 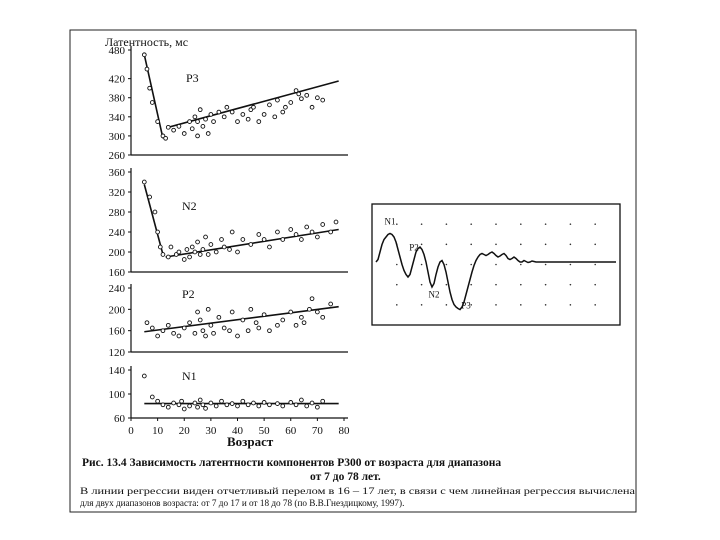 What do you see at coordinates (414, 248) in the screenshot?
I see `waveform-label-p2: P2` at bounding box center [414, 248].